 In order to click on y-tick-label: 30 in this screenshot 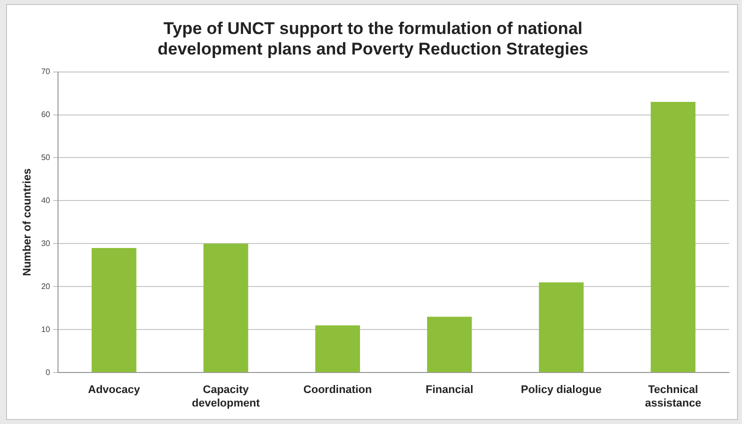, I will do `click(46, 243)`.